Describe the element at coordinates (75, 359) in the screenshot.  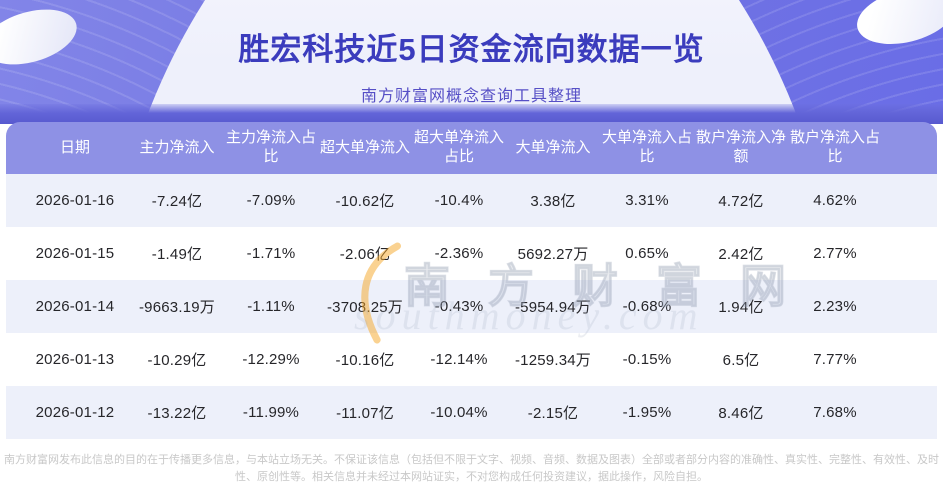
I see `table-cell: 2026-01-13` at that location.